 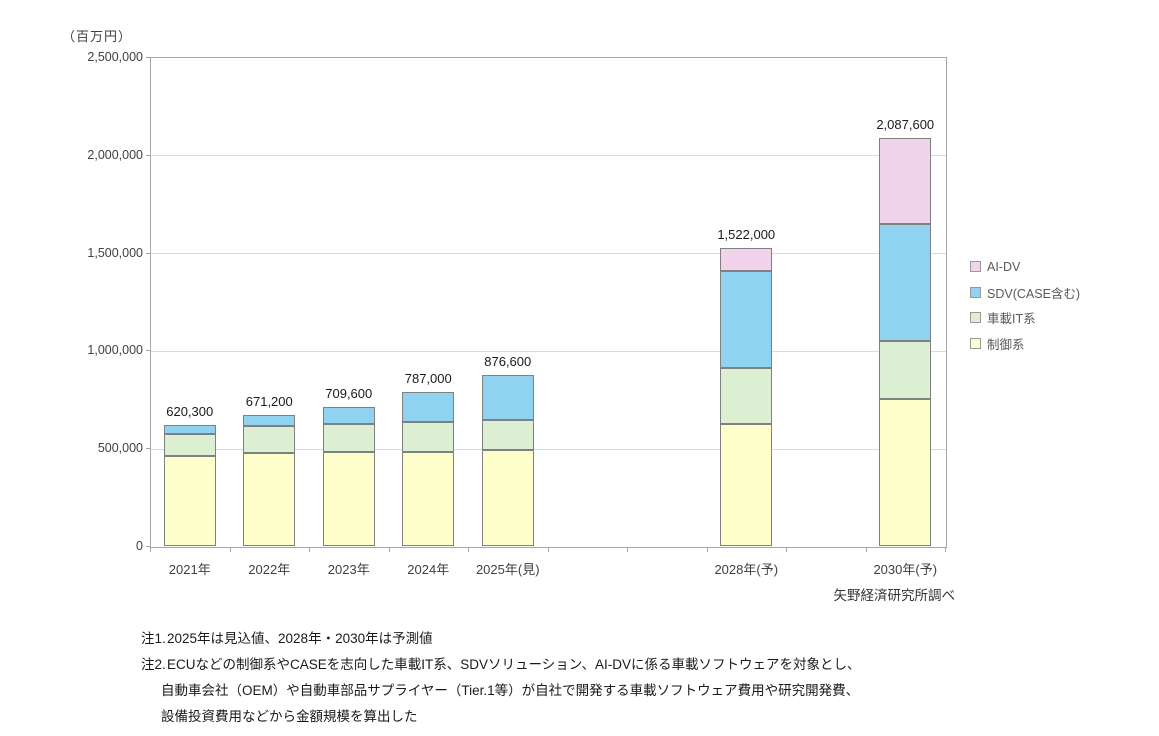 What do you see at coordinates (905, 370) in the screenshot?
I see `bar-2030年(予)-segment-車載IT系` at bounding box center [905, 370].